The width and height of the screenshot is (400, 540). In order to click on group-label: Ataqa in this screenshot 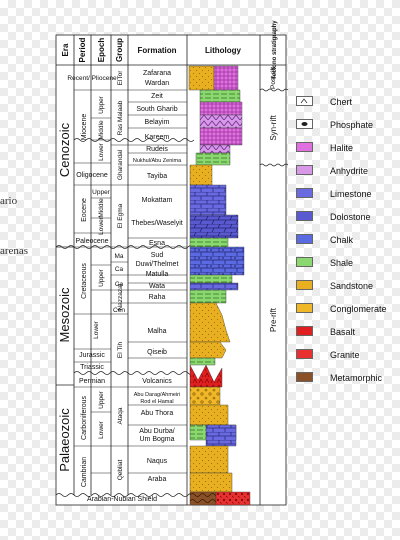, I will do `click(120, 415)`.